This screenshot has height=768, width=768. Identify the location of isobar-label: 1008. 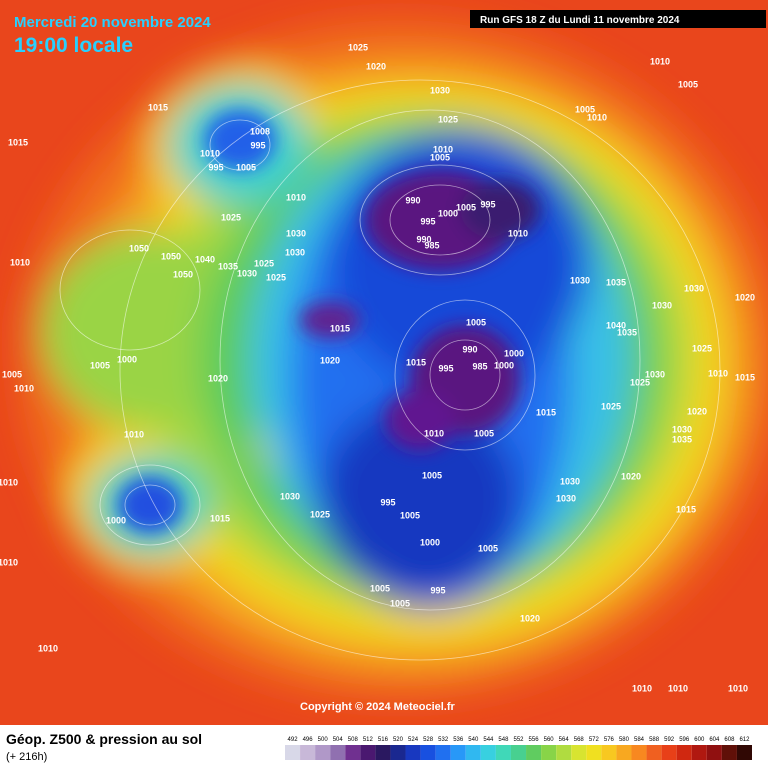
(260, 131).